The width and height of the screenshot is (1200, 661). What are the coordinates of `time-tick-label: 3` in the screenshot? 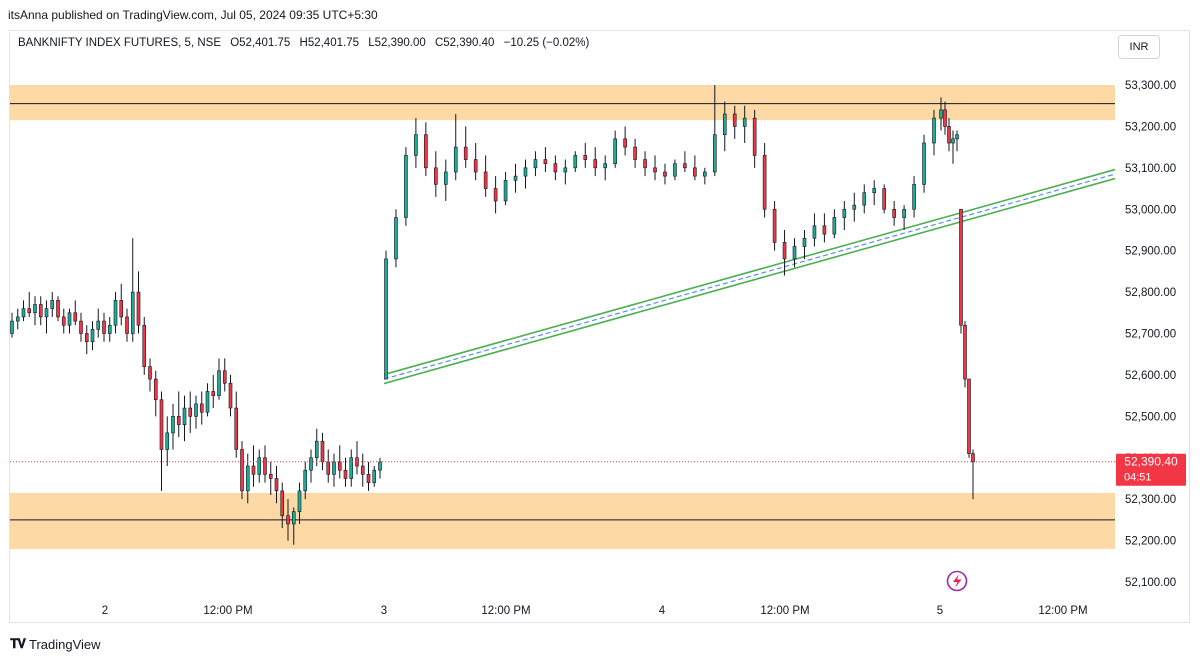 It's located at (384, 611).